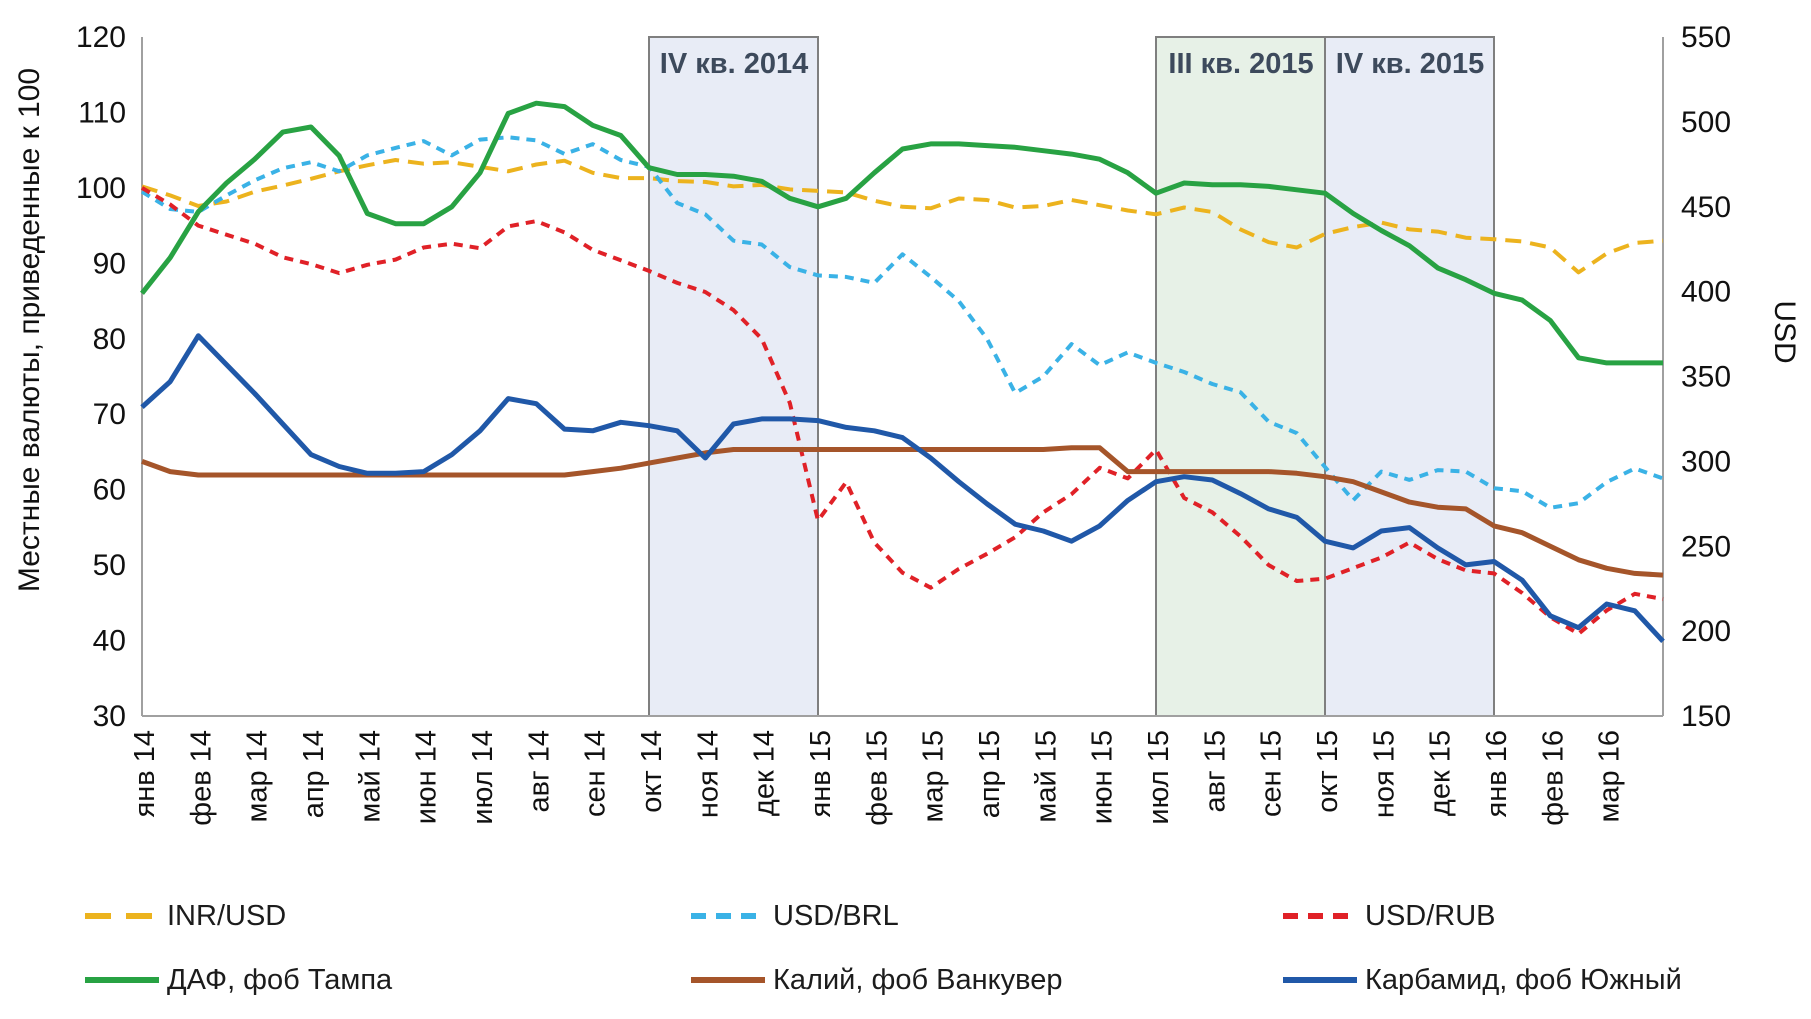 The image size is (1811, 1019). Describe the element at coordinates (1706, 207) in the screenshot. I see `right-axis-tick-450: 450` at that location.